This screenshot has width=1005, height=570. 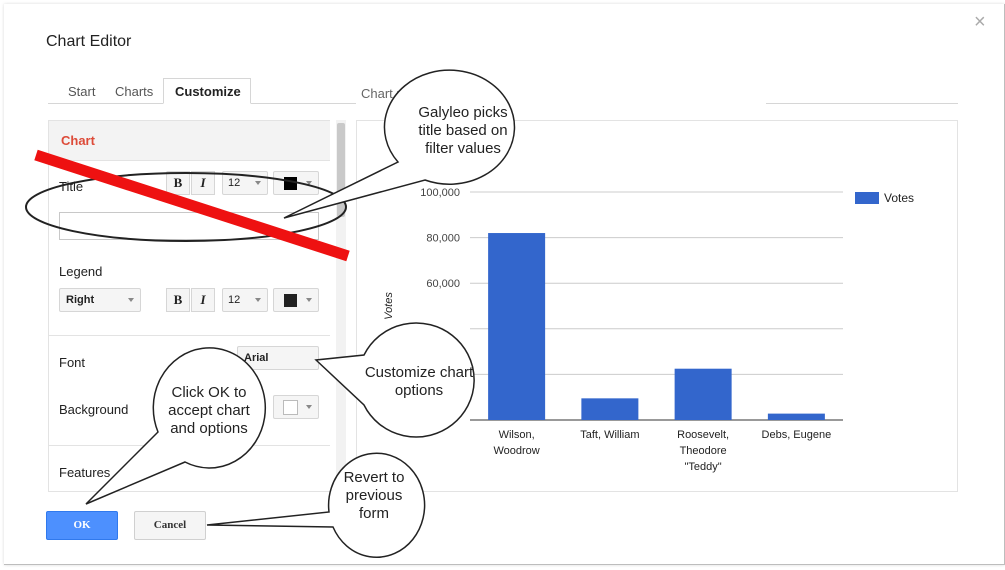 What do you see at coordinates (78, 140) in the screenshot?
I see `chart-section-heading: Chart` at bounding box center [78, 140].